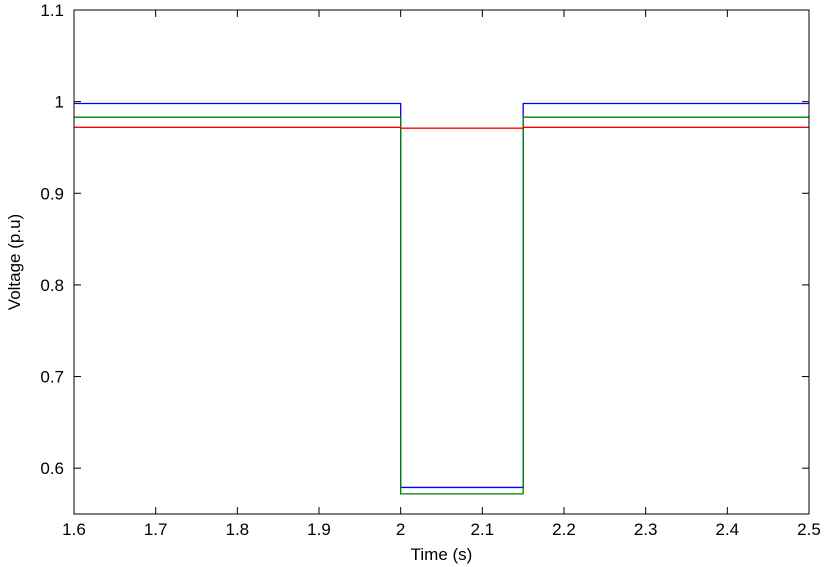 The image size is (825, 567). What do you see at coordinates (52, 377) in the screenshot?
I see `y-tick-label: 0.7` at bounding box center [52, 377].